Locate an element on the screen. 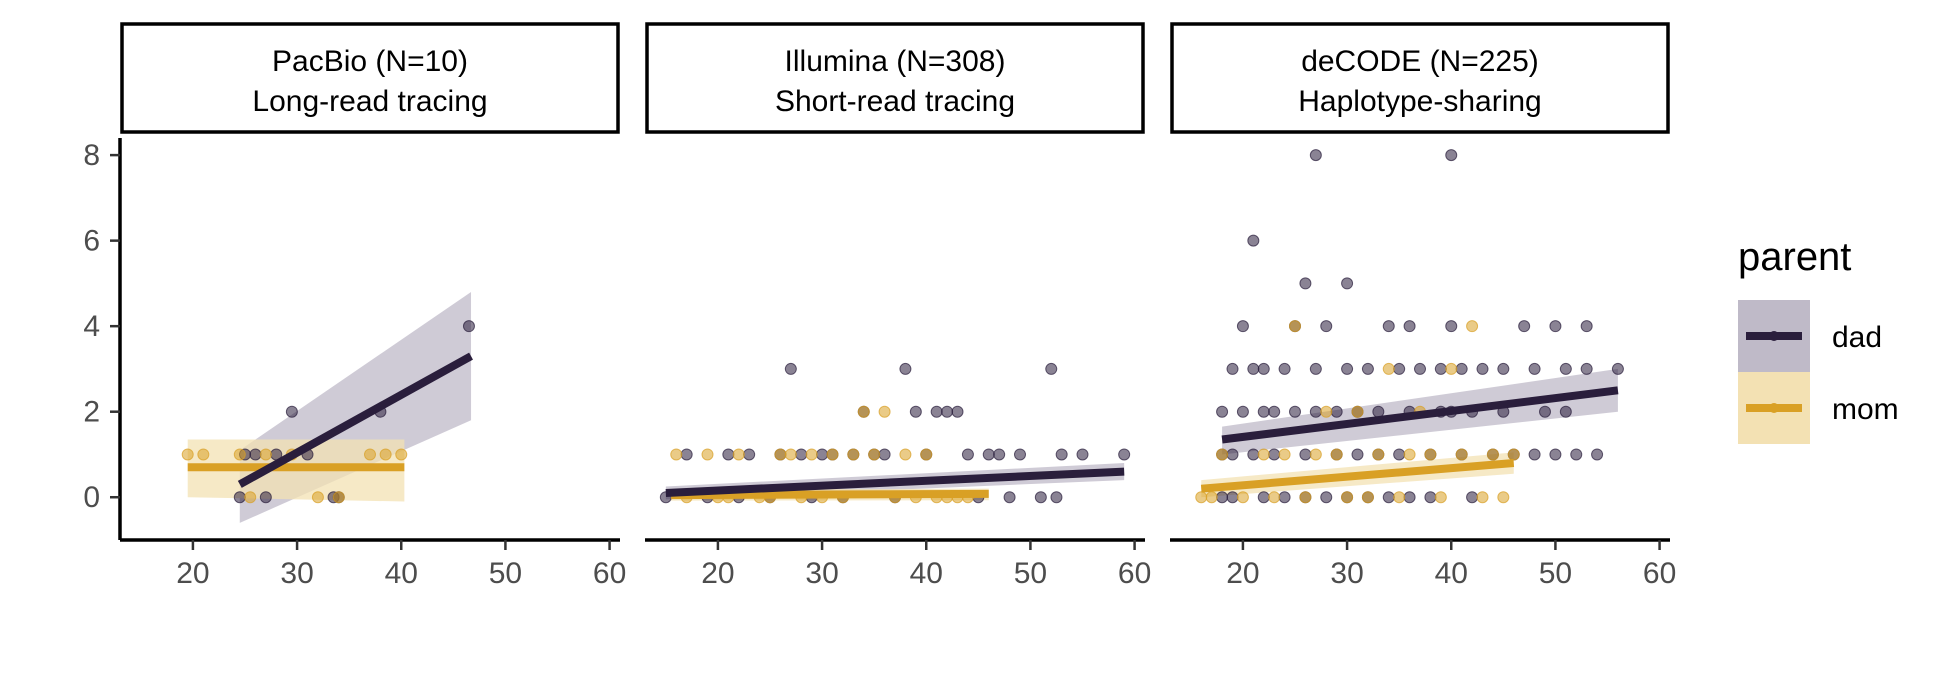 The width and height of the screenshot is (1950, 675). y-tick-label: 4 is located at coordinates (91, 326).